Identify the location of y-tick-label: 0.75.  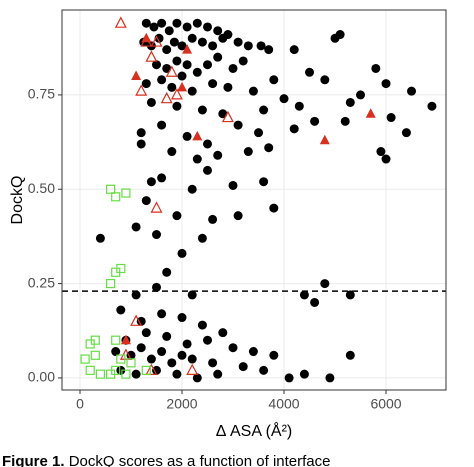
(41, 94).